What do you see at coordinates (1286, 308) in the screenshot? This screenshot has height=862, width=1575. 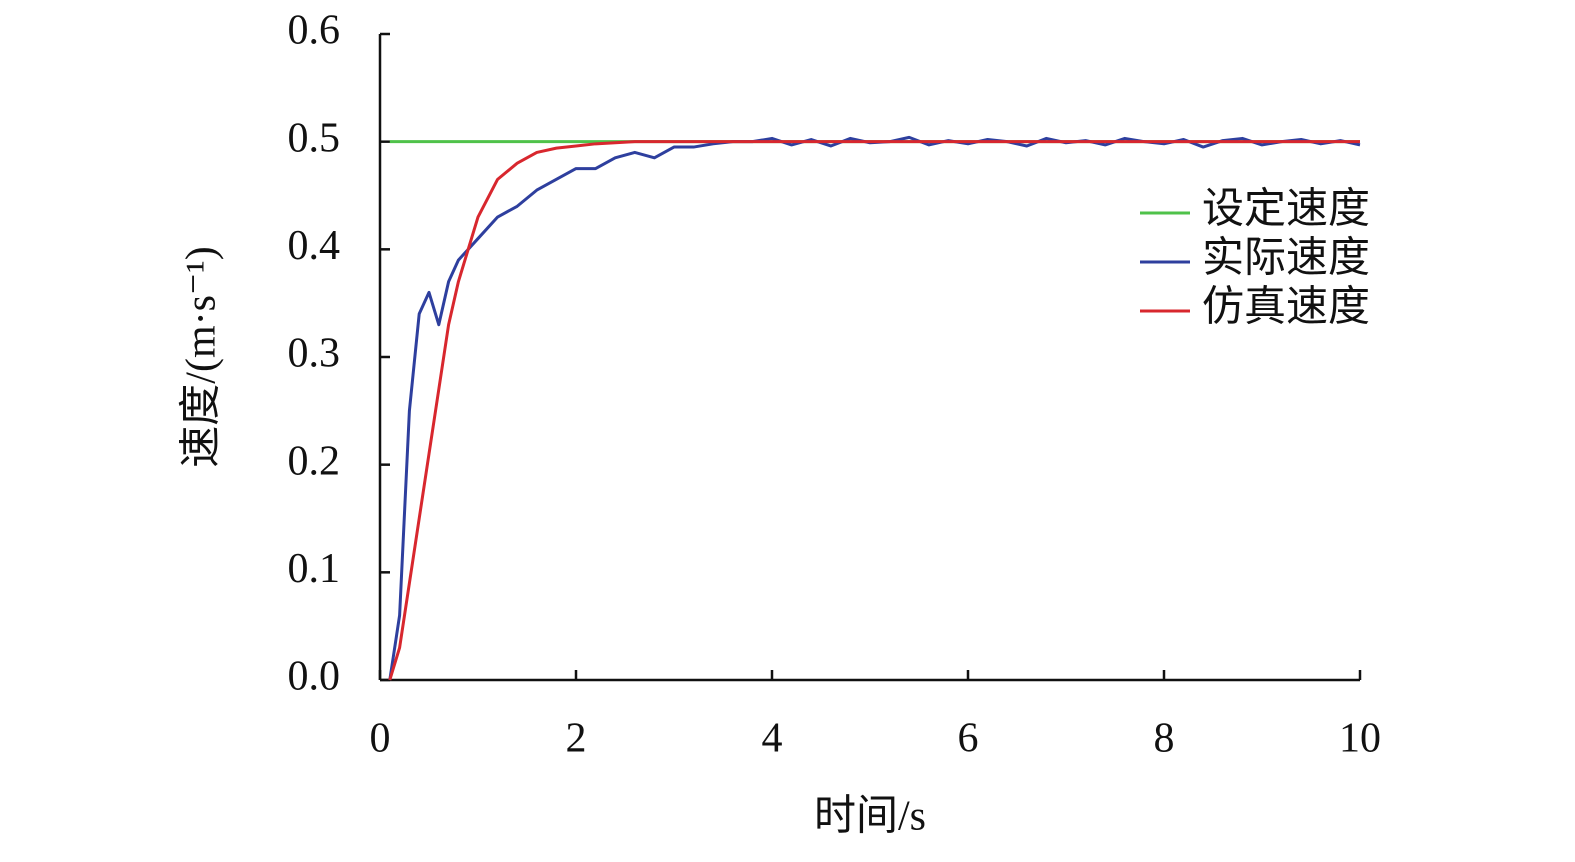 I see `legend-label: 仿真速度` at bounding box center [1286, 308].